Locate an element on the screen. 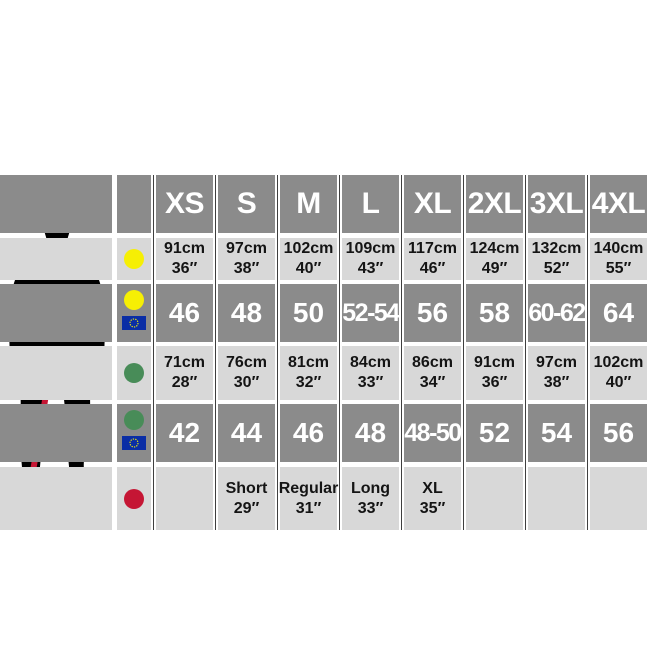 The width and height of the screenshot is (650, 650). table-cell: 71cm 28″ is located at coordinates (184, 373).